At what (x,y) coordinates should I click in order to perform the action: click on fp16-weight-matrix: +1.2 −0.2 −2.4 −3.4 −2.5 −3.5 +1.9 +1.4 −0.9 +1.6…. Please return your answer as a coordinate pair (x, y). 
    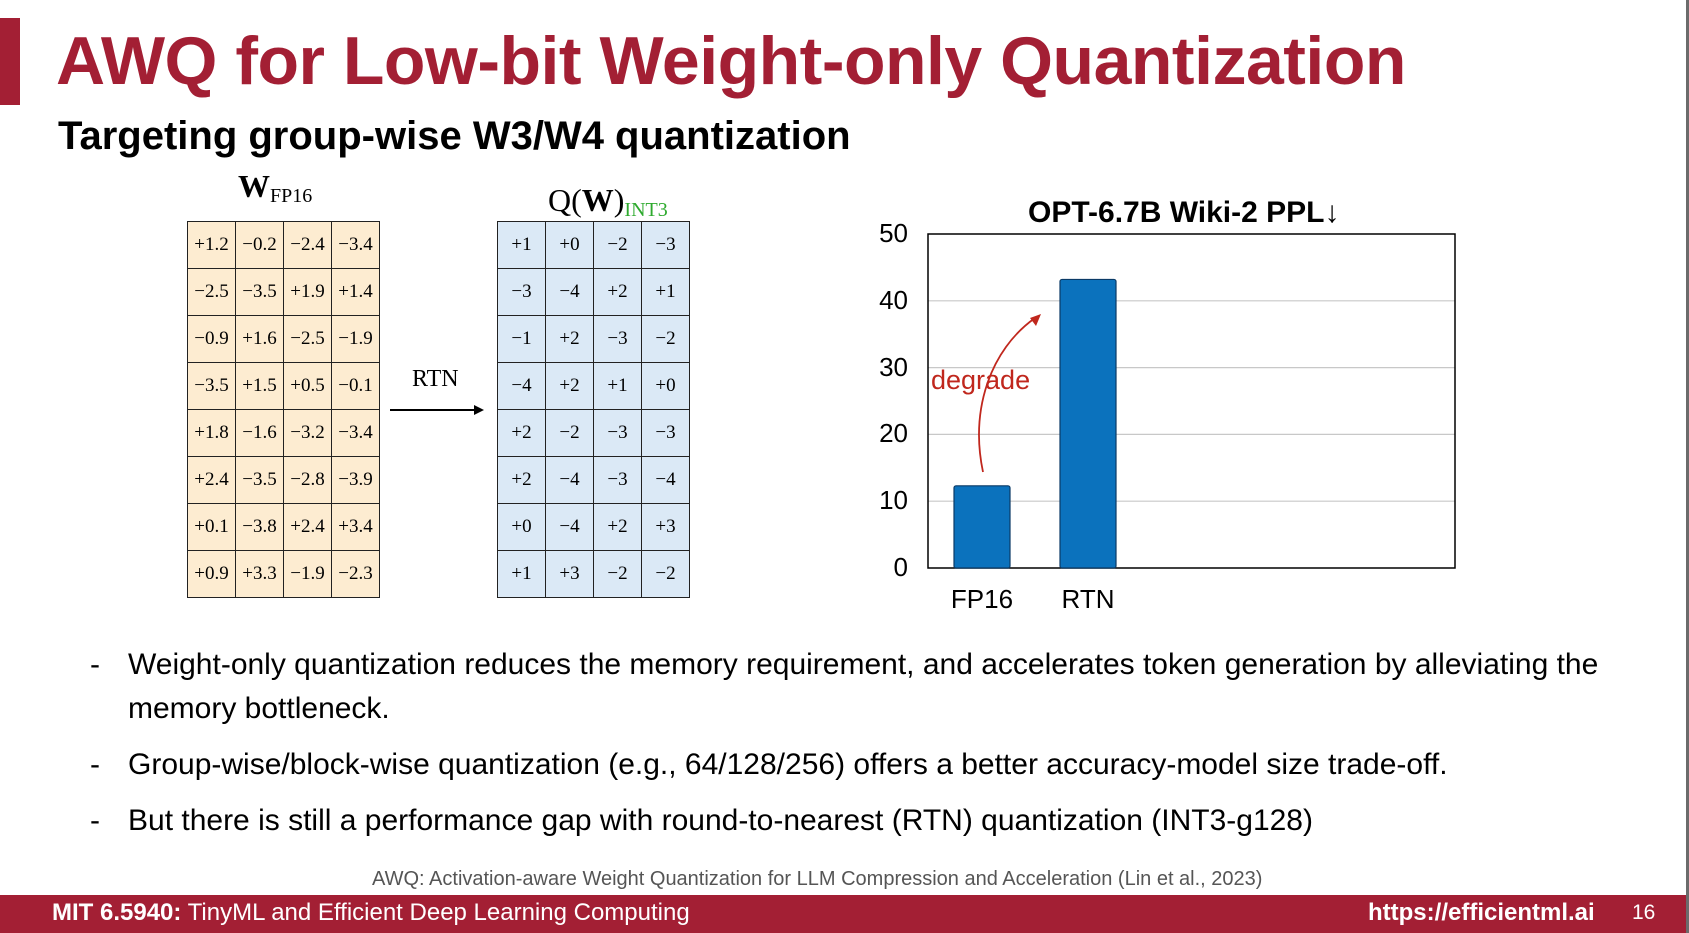
    Looking at the image, I should click on (283, 409).